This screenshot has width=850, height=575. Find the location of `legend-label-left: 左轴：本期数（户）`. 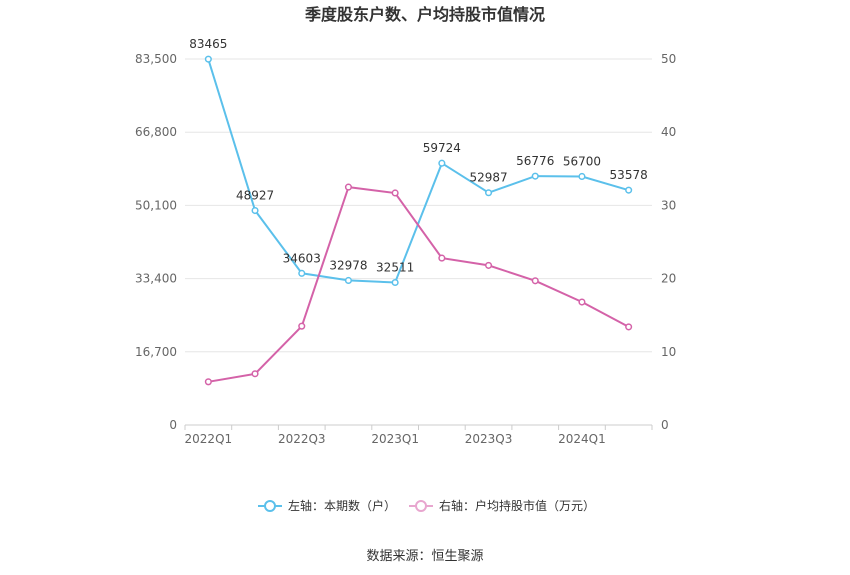

legend-label-left: 左轴：本期数（户） is located at coordinates (342, 505).